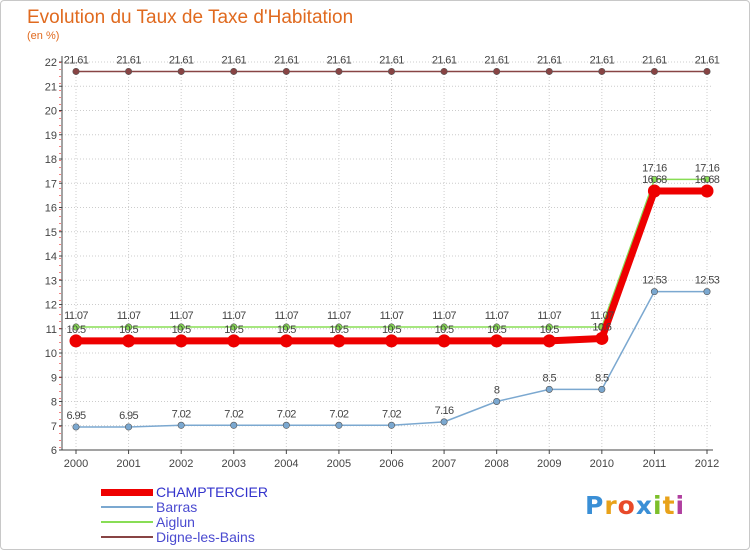 The height and width of the screenshot is (550, 750). Describe the element at coordinates (497, 391) in the screenshot. I see `data-label: 8` at that location.